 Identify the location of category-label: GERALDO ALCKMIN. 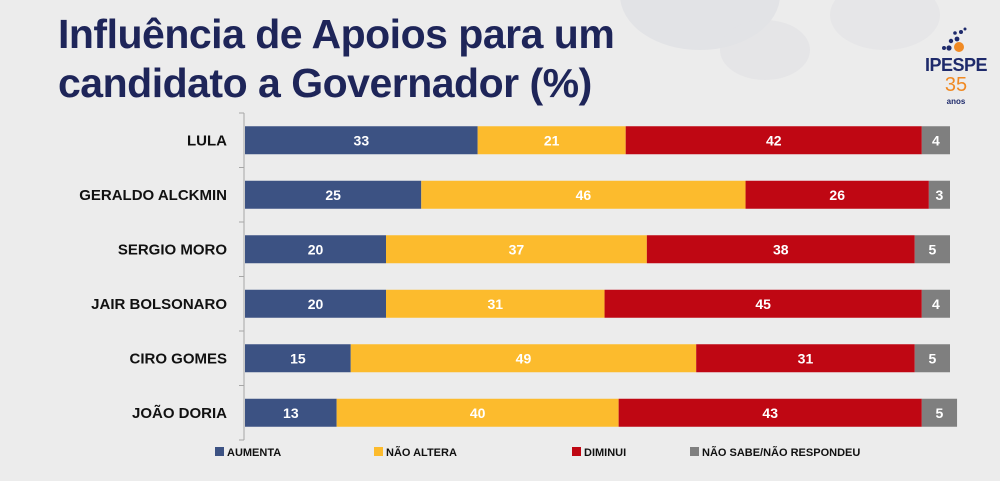
(153, 195).